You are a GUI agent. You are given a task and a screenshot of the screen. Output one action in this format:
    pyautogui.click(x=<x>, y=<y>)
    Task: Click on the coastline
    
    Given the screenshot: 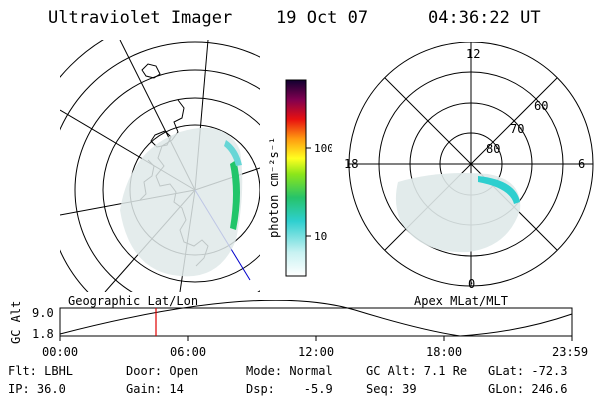 What is the action you would take?
    pyautogui.click(x=151, y=71)
    